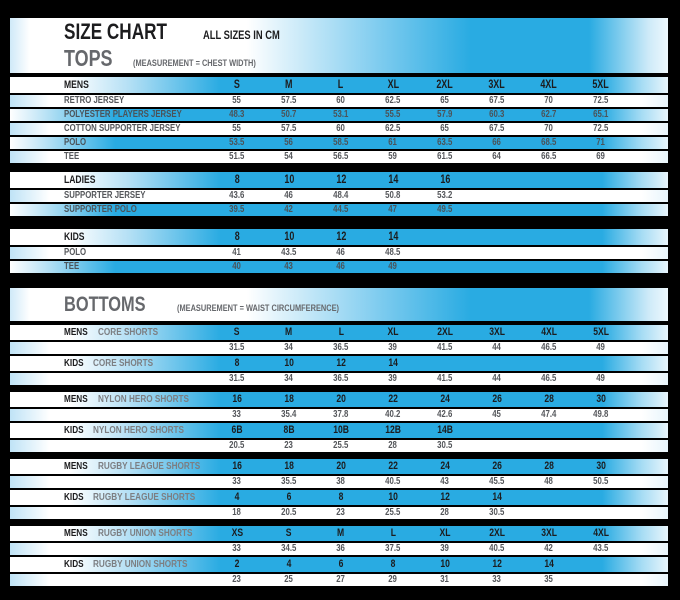 The image size is (680, 600). I want to click on value-cell-text: 23, so click(341, 512).